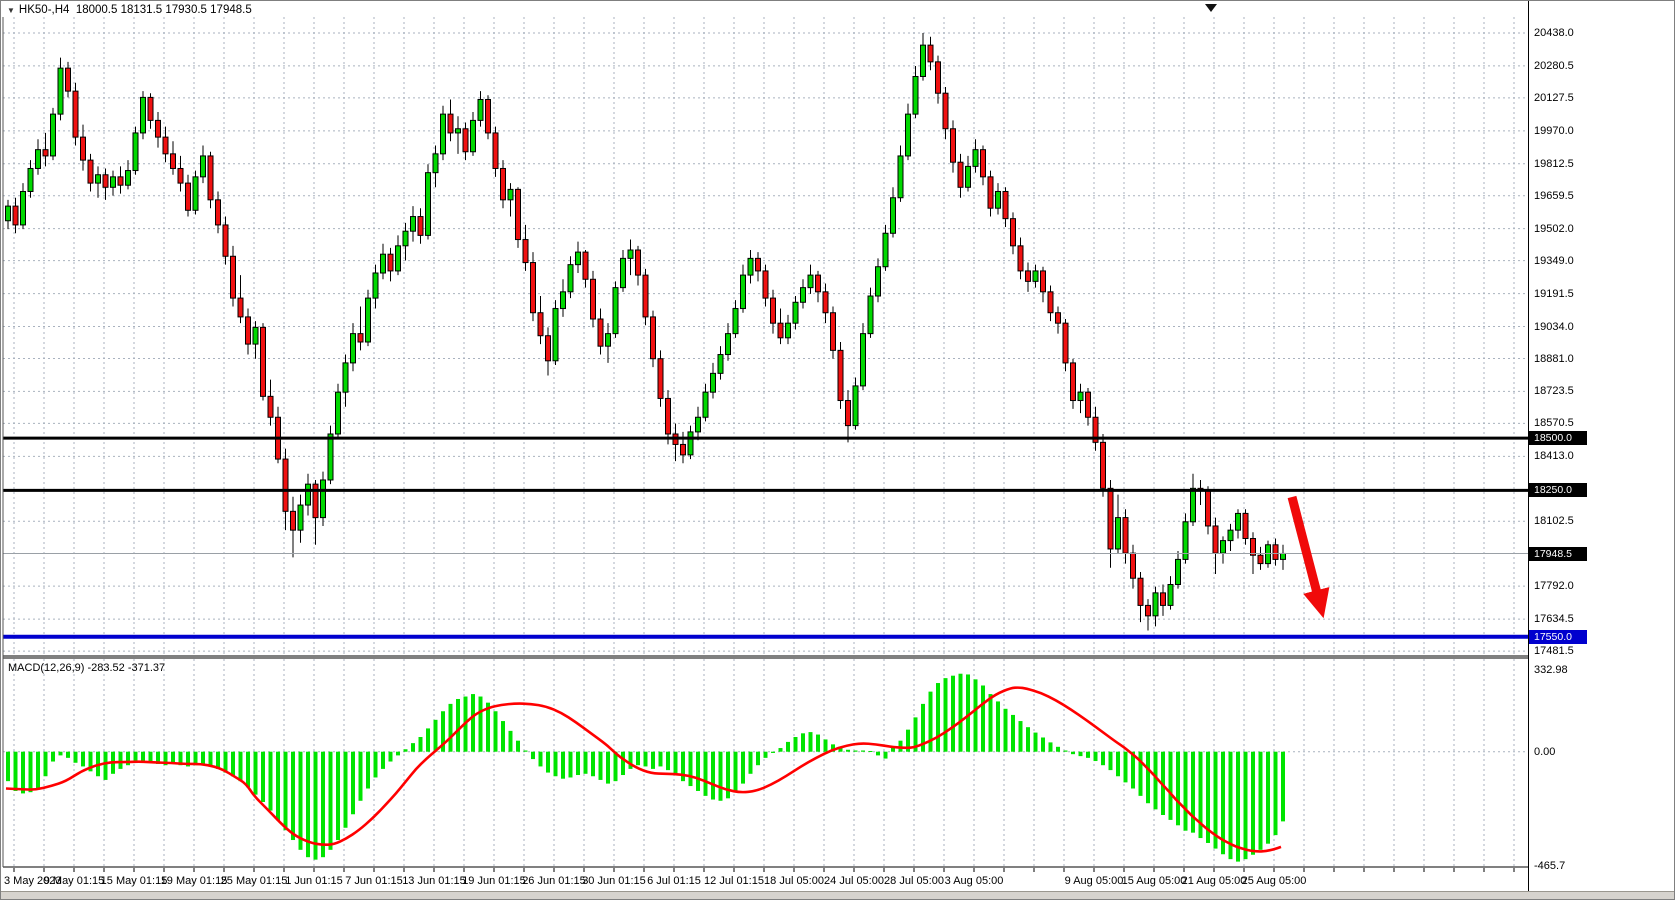  Describe the element at coordinates (1601, 446) in the screenshot. I see `price-axis` at that location.